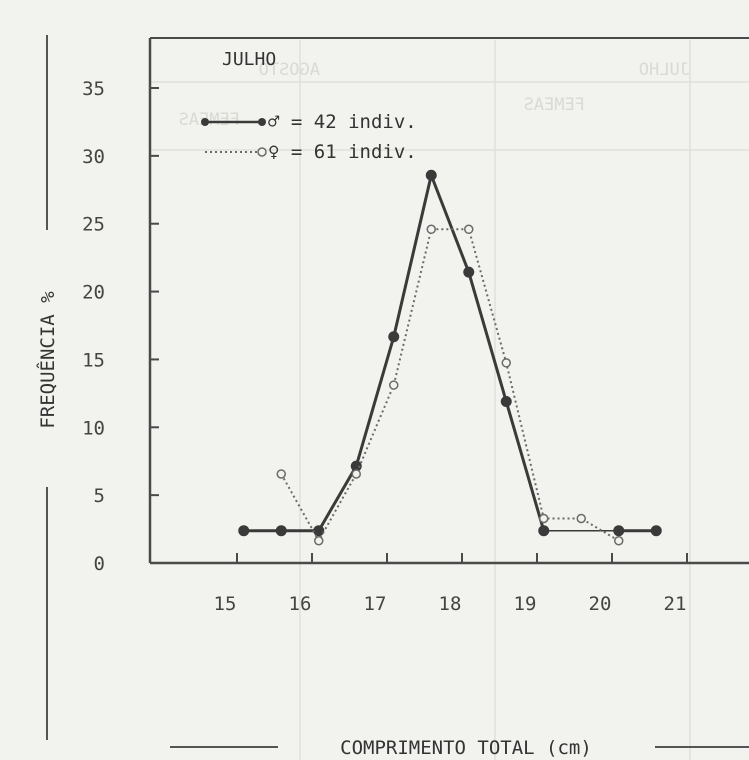 This screenshot has height=760, width=749. I want to click on legend: ♂ = 42 indiv. ♀ = 61 indiv., so click(309, 137).